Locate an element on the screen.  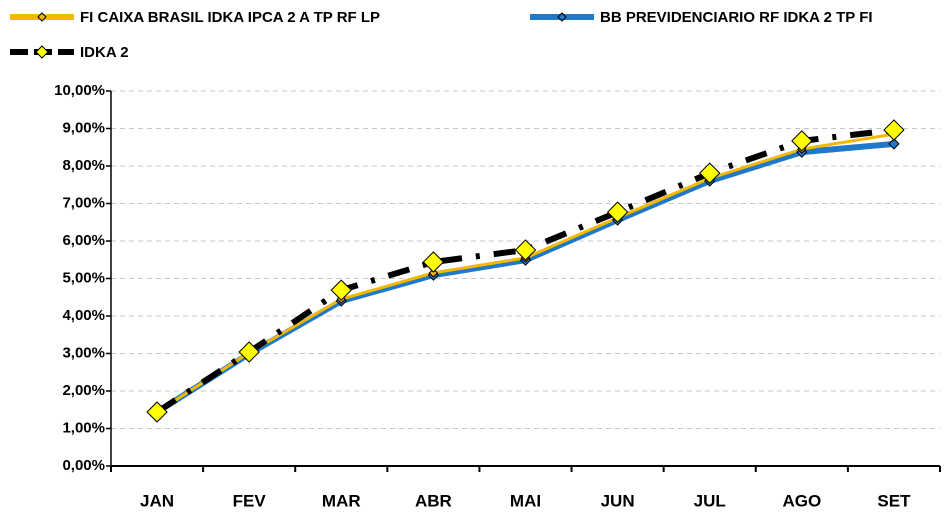
x-tick-label: JUL is located at coordinates (710, 500).